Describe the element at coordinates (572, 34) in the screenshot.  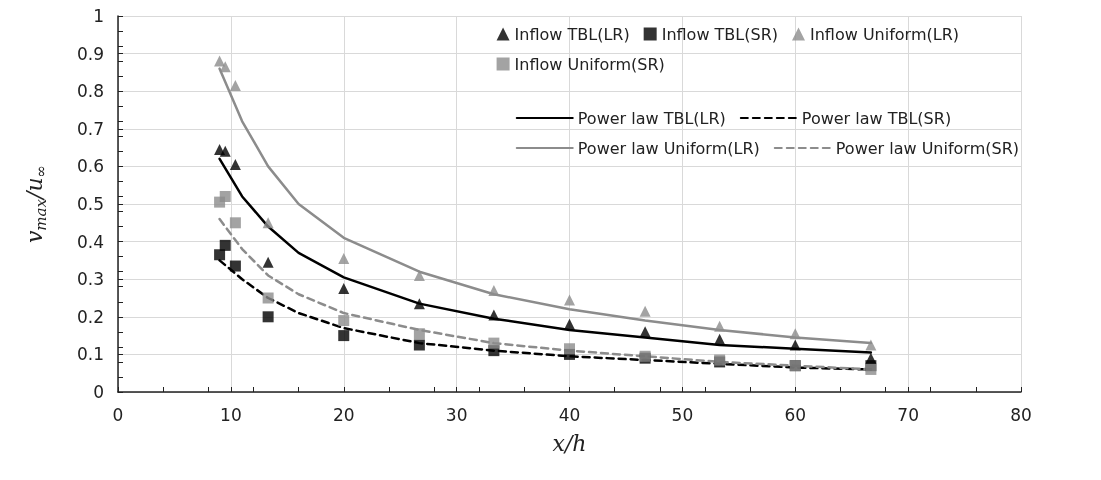
I see `legend-label: Inflow TBL(LR)` at that location.